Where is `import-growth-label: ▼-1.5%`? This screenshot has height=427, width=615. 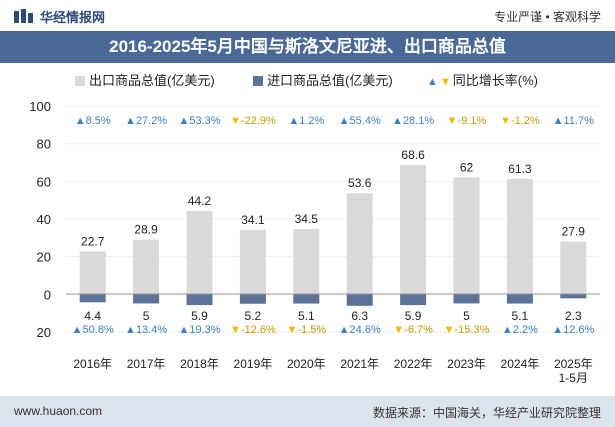 import-growth-label: ▼-1.5% is located at coordinates (306, 330).